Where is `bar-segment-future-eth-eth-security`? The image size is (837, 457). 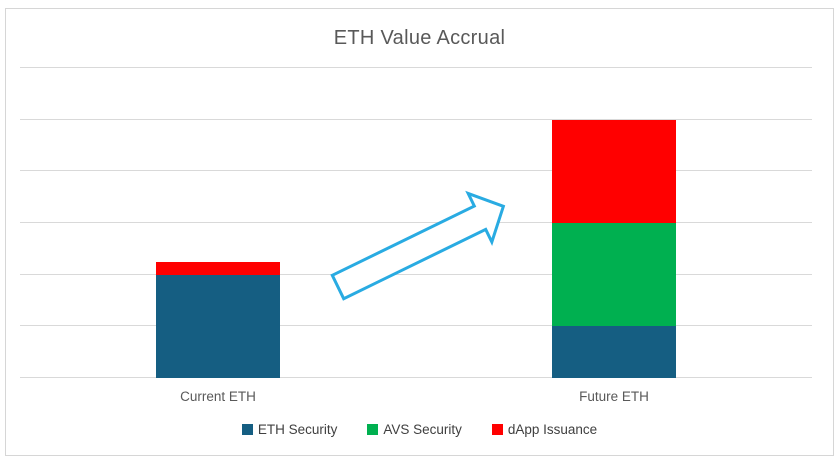
bar-segment-future-eth-eth-security is located at coordinates (614, 352).